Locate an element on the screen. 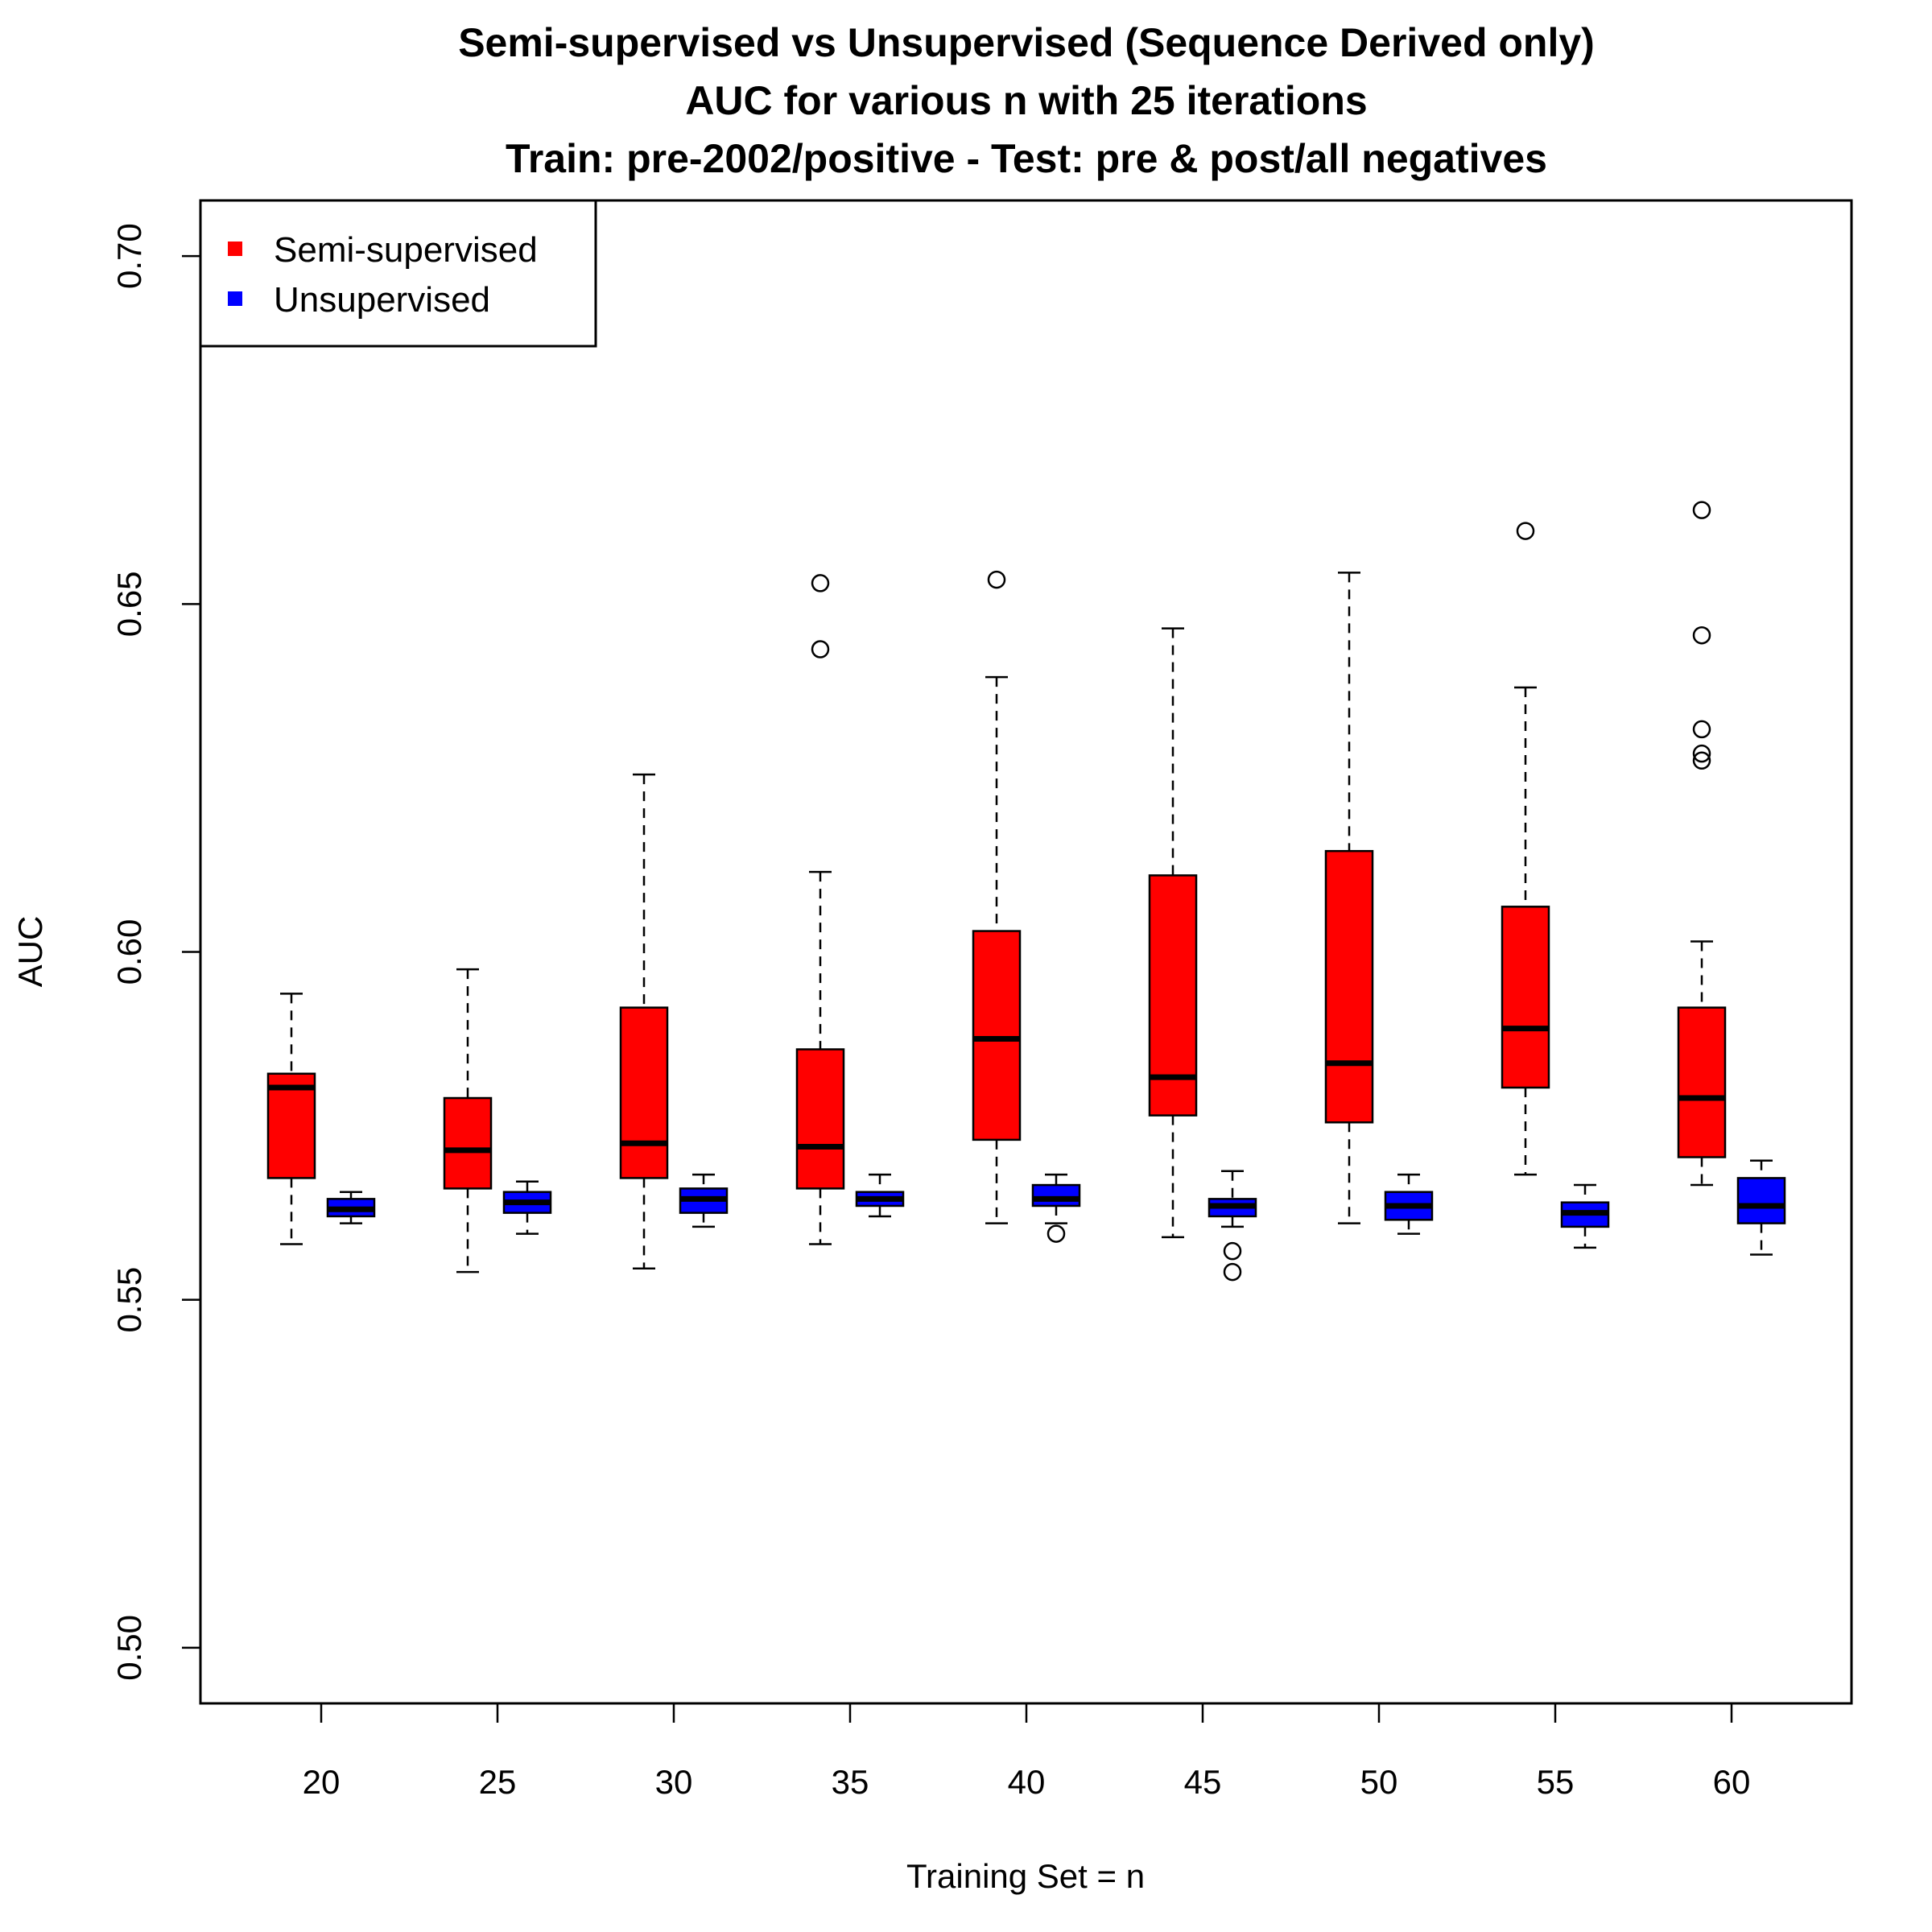  legend-box is located at coordinates (398, 273).